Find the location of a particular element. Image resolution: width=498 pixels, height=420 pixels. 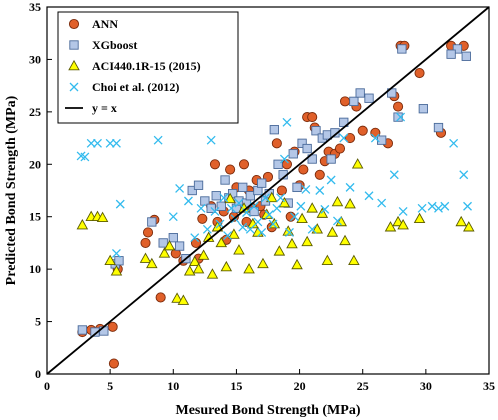

x-tick-label: 10 is located at coordinates (173, 386).